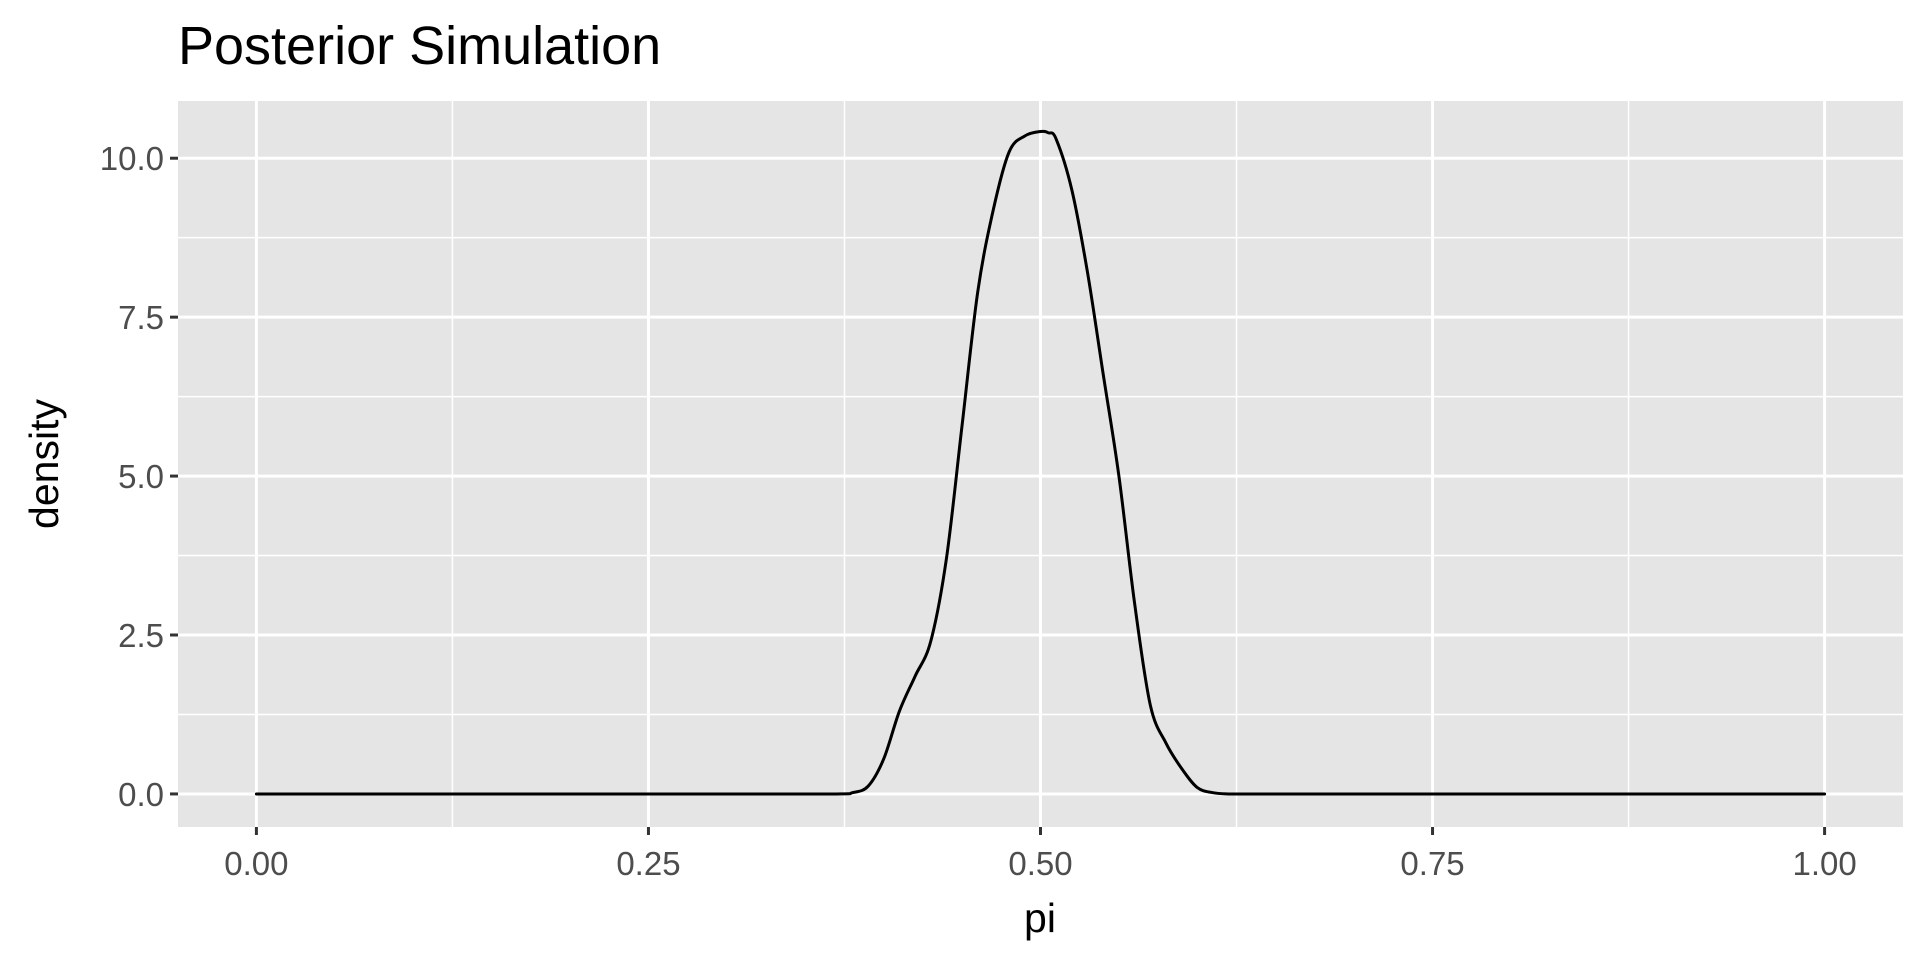 The image size is (1920, 960). I want to click on chart-title: Posterior Simulation, so click(419, 46).